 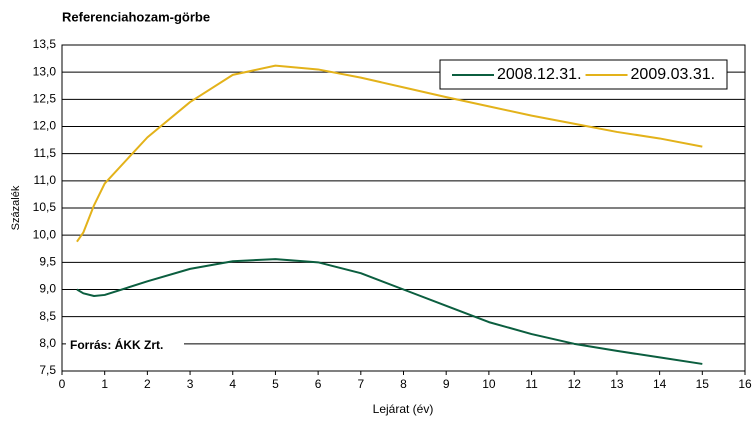 What do you see at coordinates (403, 409) in the screenshot?
I see `x-axis-label: Lejárat (év)` at bounding box center [403, 409].